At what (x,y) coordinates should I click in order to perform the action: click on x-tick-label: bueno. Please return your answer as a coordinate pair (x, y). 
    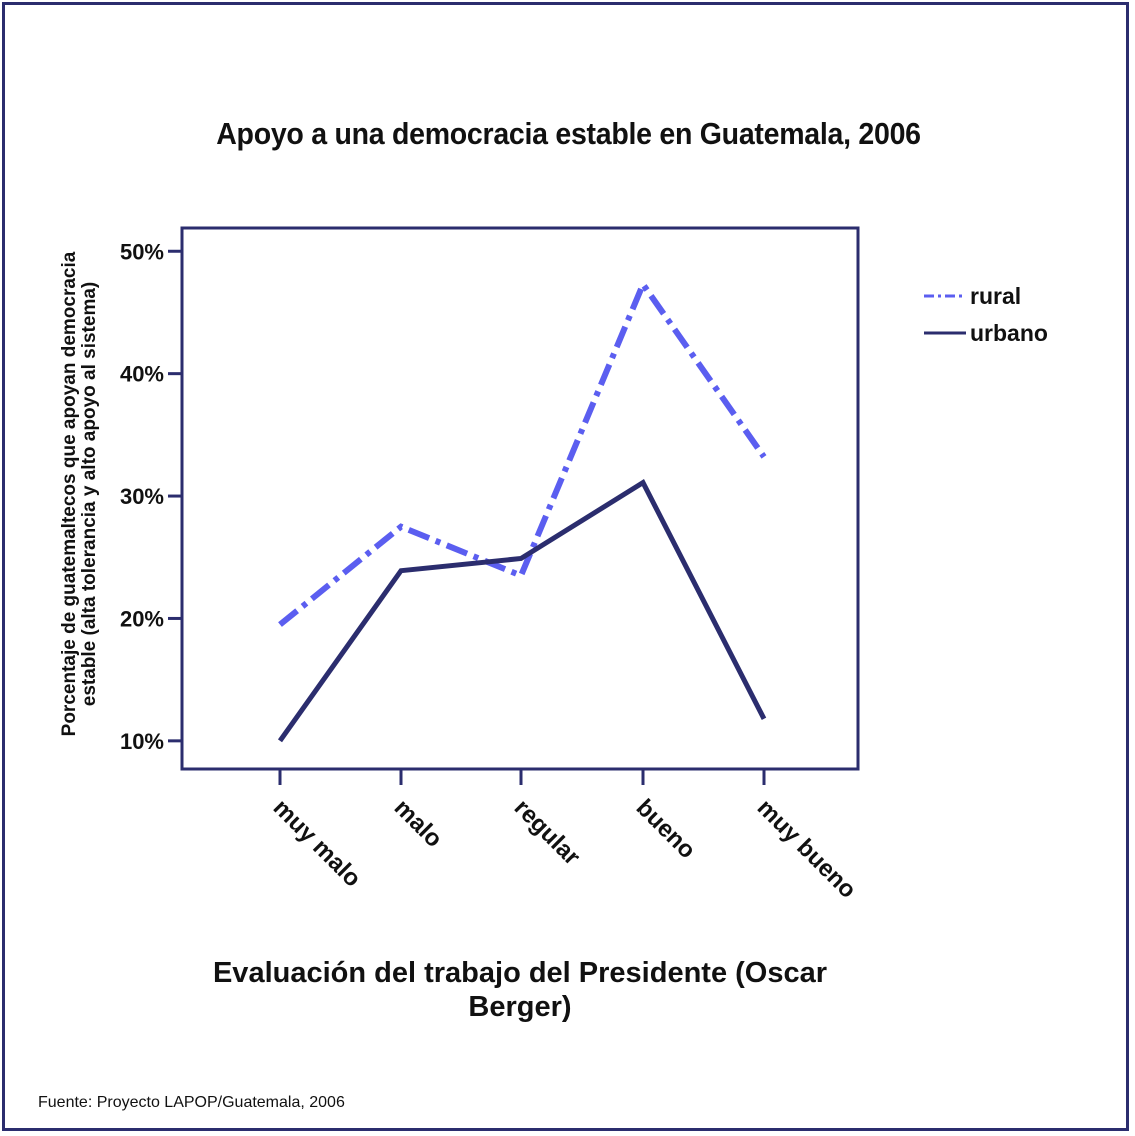
    Looking at the image, I should click on (666, 829).